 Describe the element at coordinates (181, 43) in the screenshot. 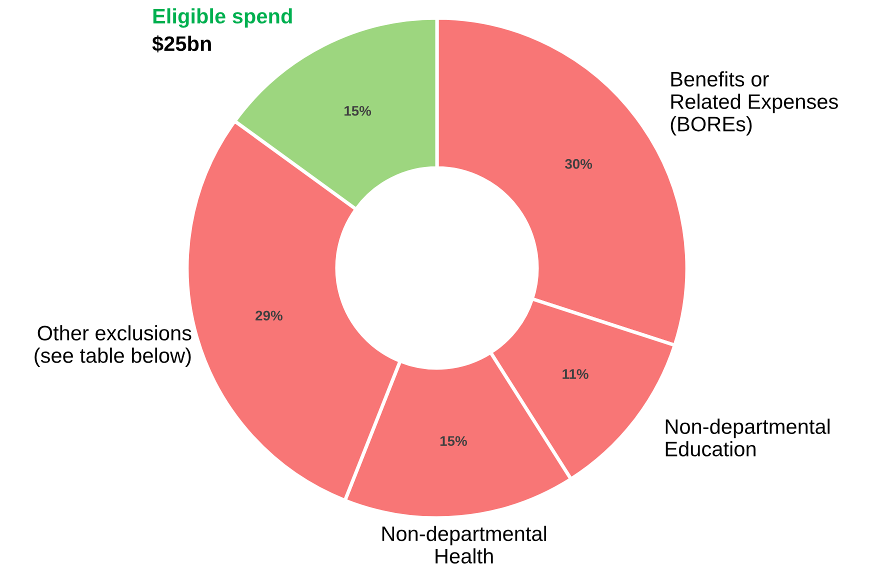

I see `text: $25bn` at that location.